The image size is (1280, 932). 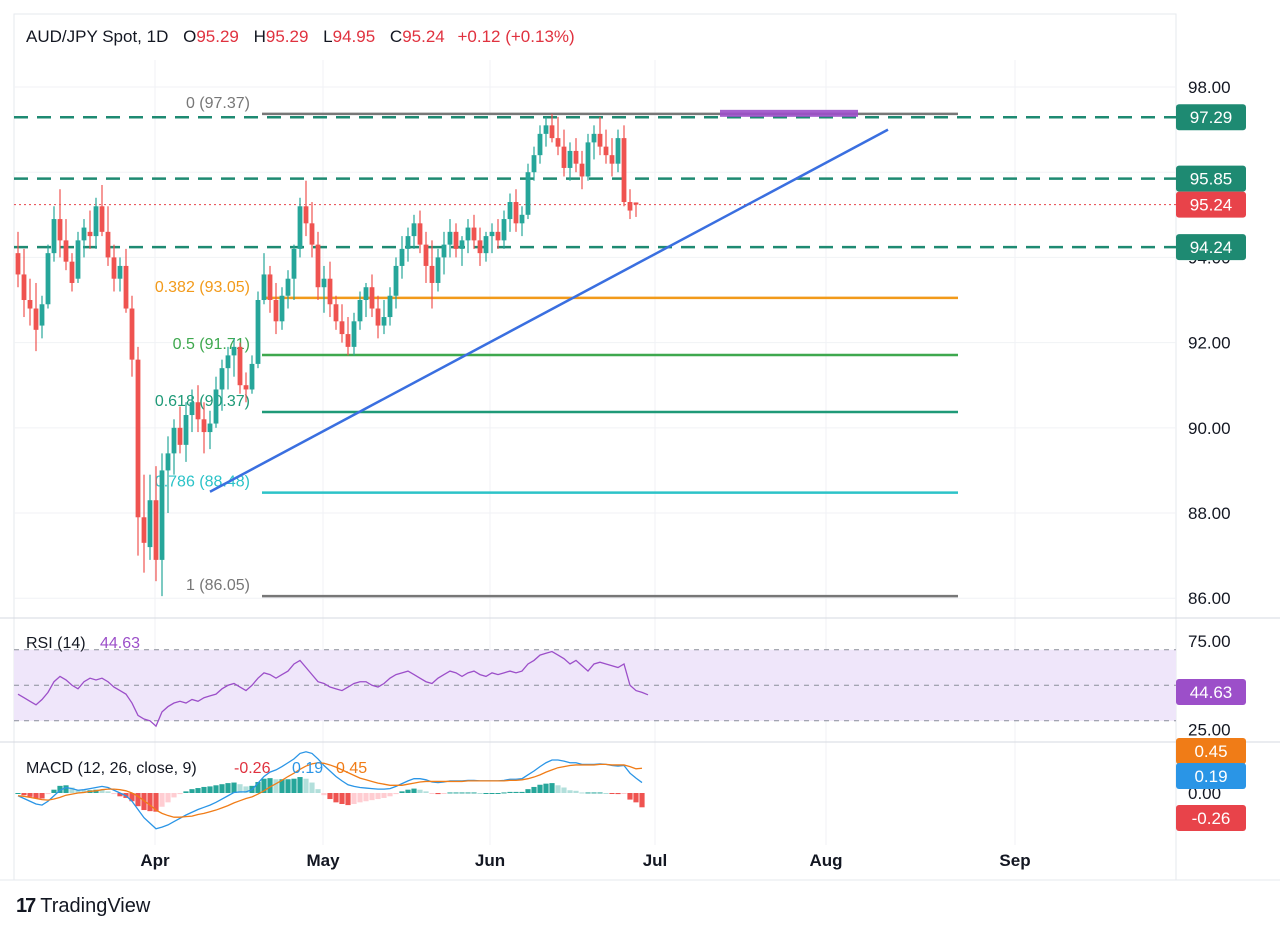 I want to click on price-tag: 95.85, so click(x=1211, y=179).